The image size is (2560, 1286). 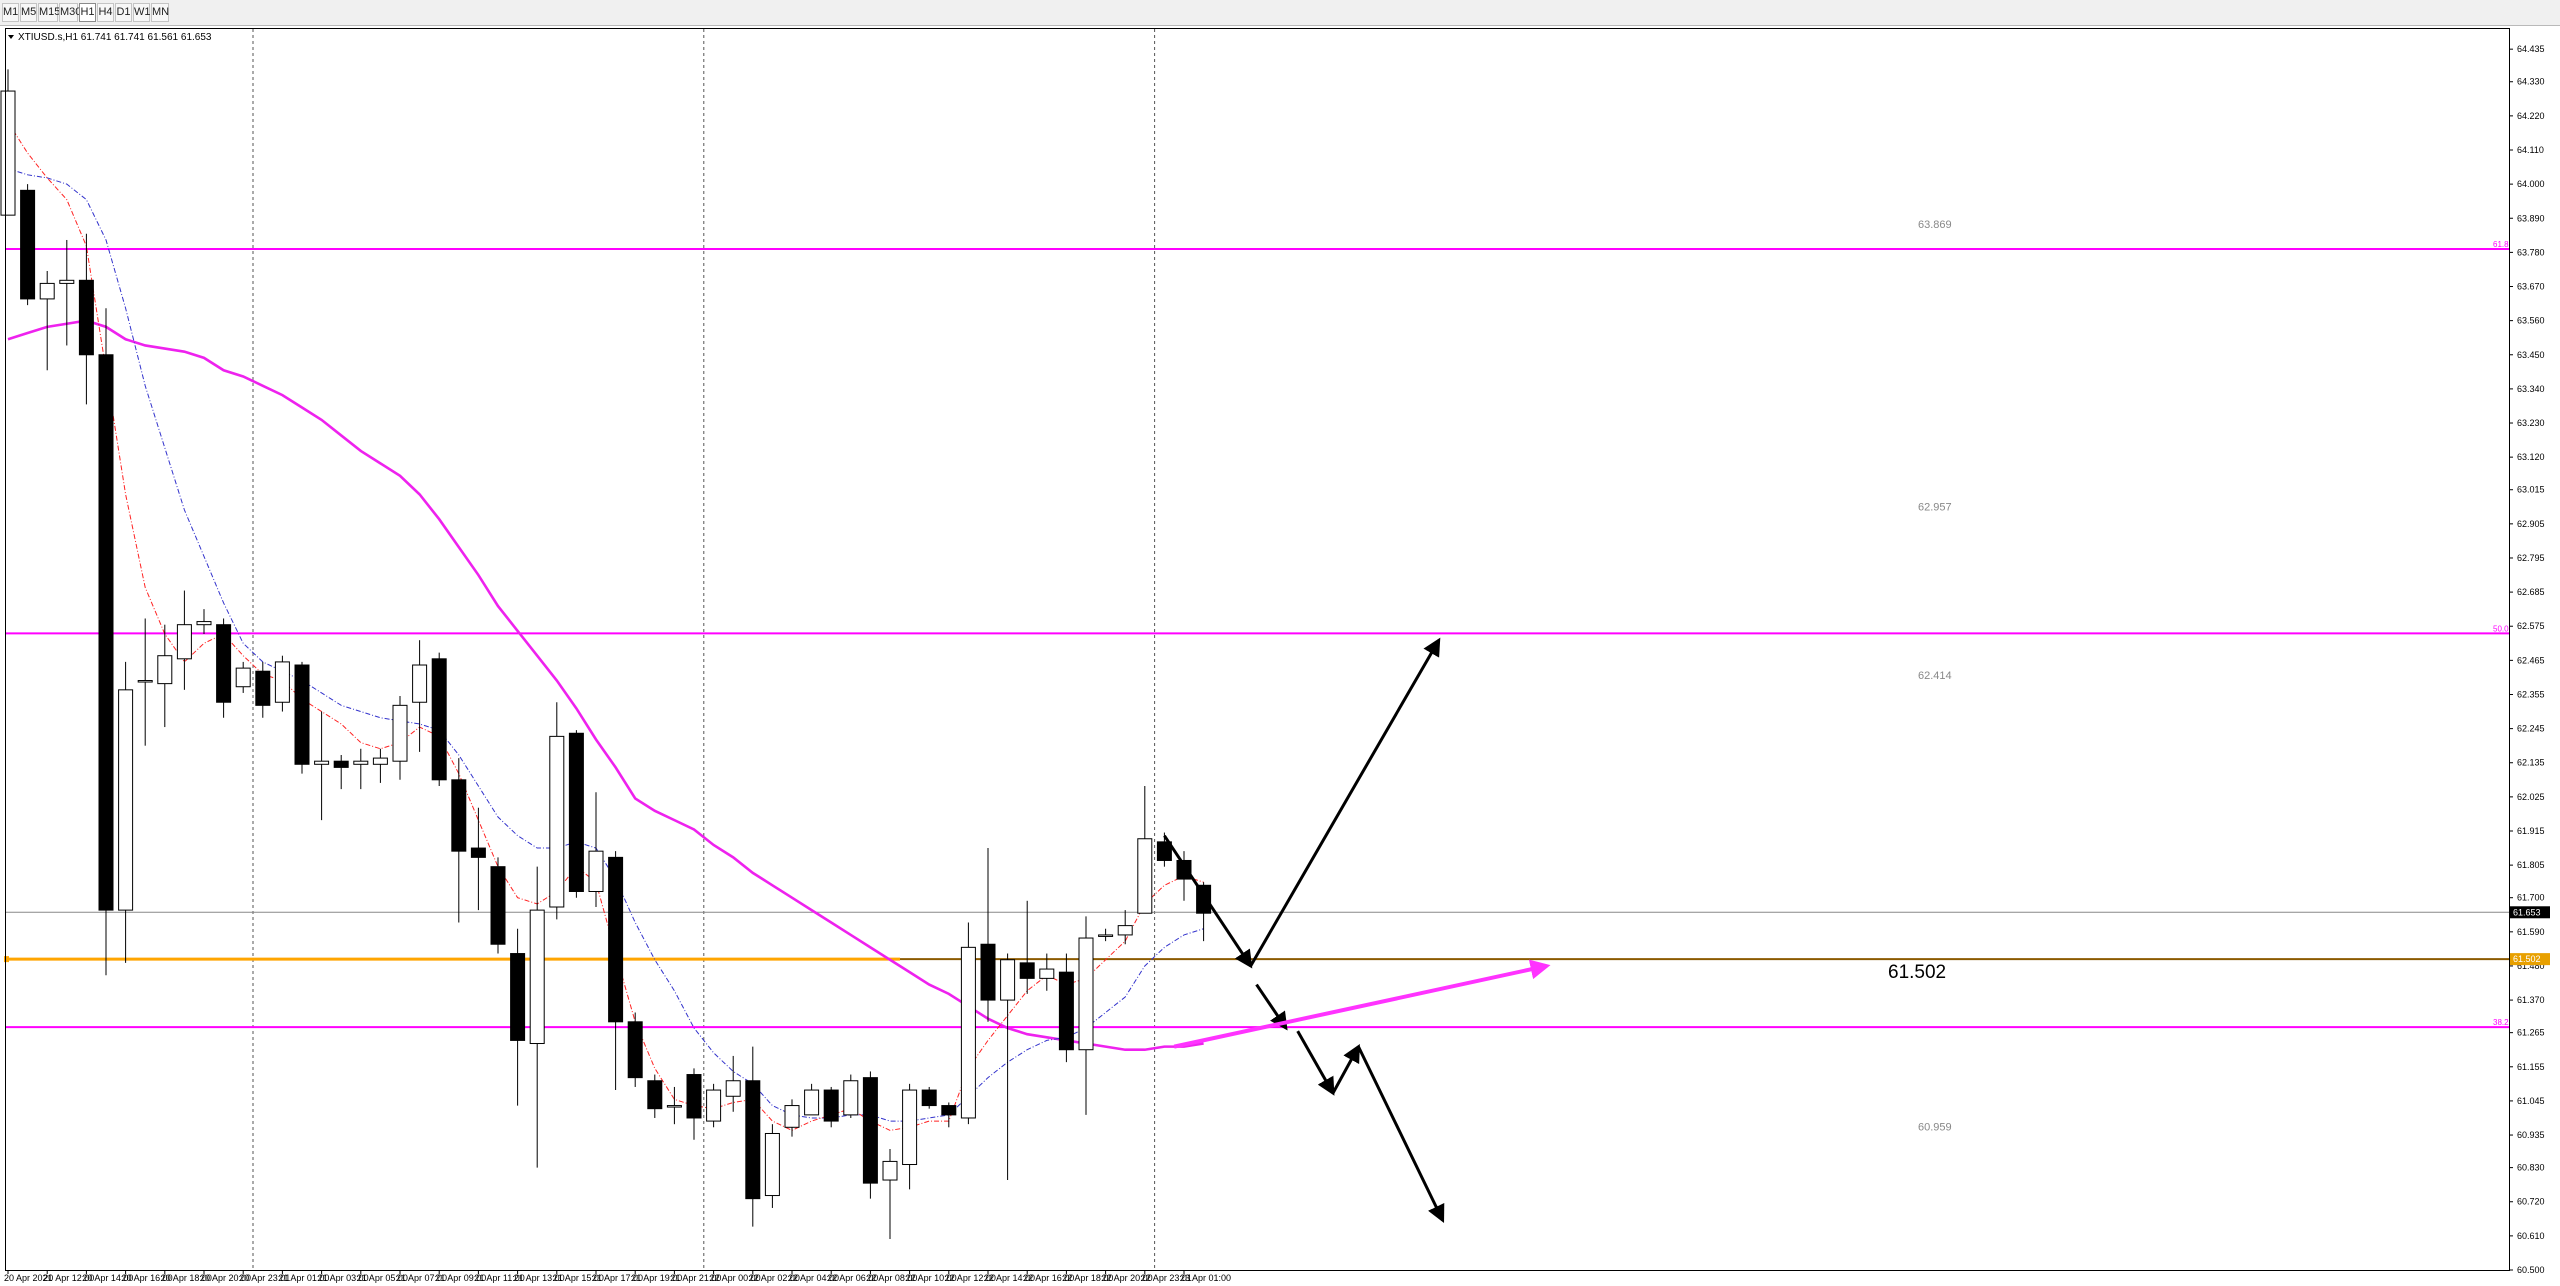 I want to click on timeframe-button-d1: D1, so click(x=123, y=12).